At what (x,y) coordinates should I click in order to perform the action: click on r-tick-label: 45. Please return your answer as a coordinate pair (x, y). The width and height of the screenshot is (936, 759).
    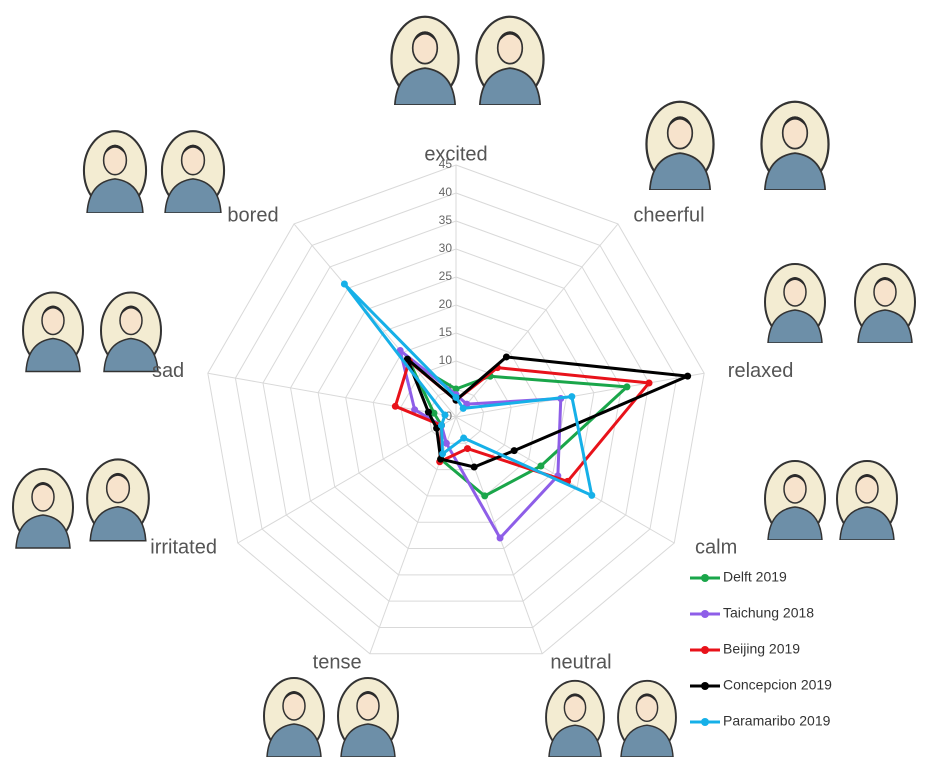
    Looking at the image, I should click on (446, 164).